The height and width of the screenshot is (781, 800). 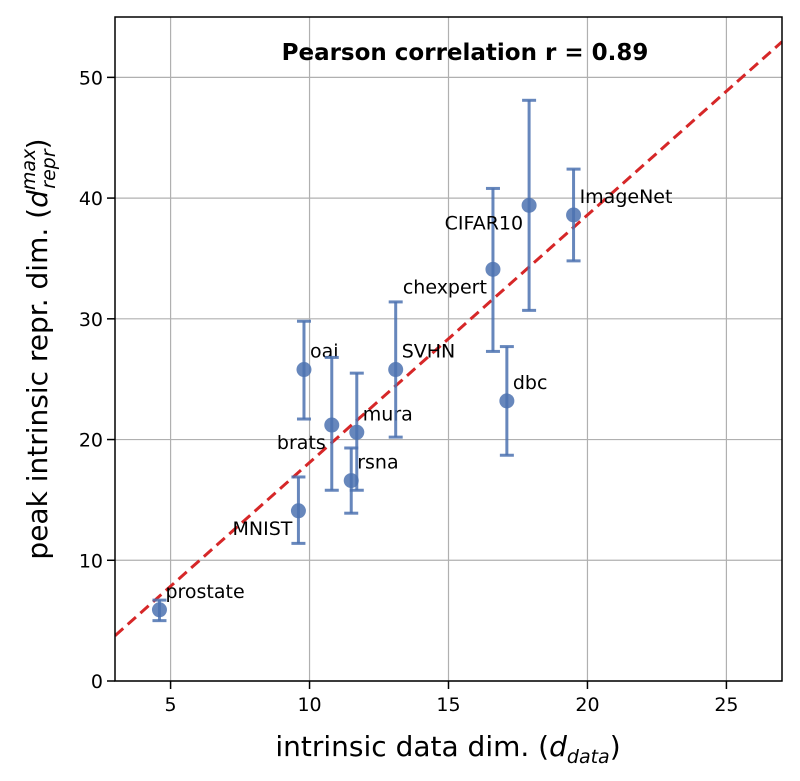 I want to click on x-tick-label: 5, so click(x=171, y=705).